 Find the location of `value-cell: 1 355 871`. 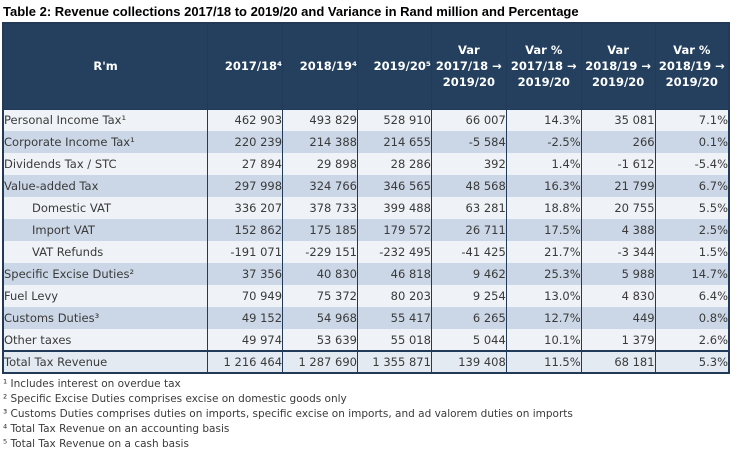

value-cell: 1 355 871 is located at coordinates (394, 361).